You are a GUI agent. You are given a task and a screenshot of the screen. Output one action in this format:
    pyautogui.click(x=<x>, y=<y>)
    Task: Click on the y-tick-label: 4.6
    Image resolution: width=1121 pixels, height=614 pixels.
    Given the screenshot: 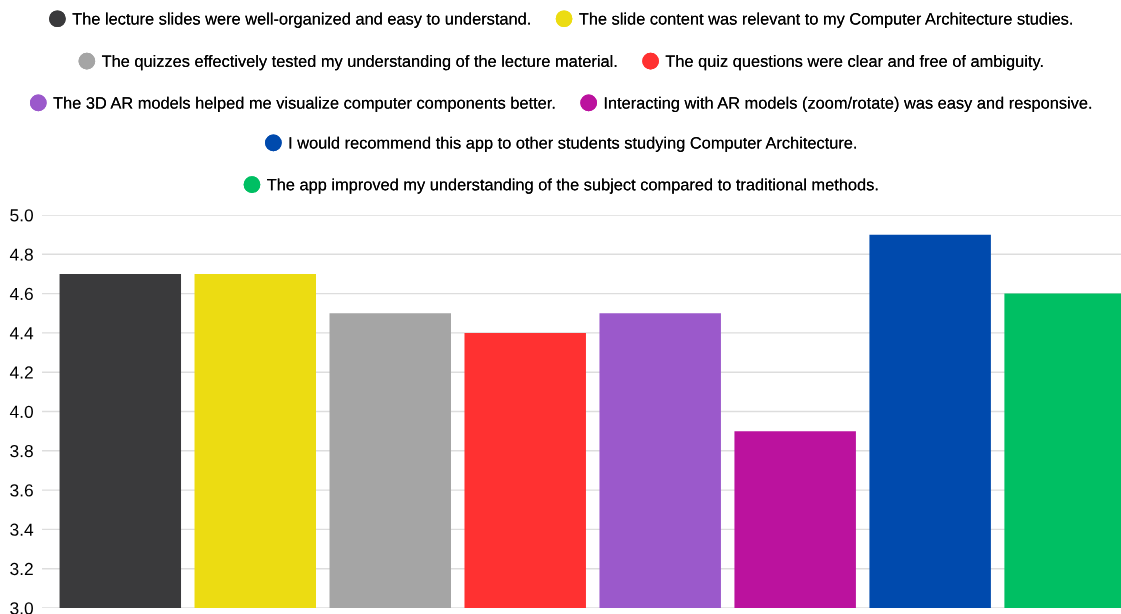 What is the action you would take?
    pyautogui.click(x=21, y=294)
    